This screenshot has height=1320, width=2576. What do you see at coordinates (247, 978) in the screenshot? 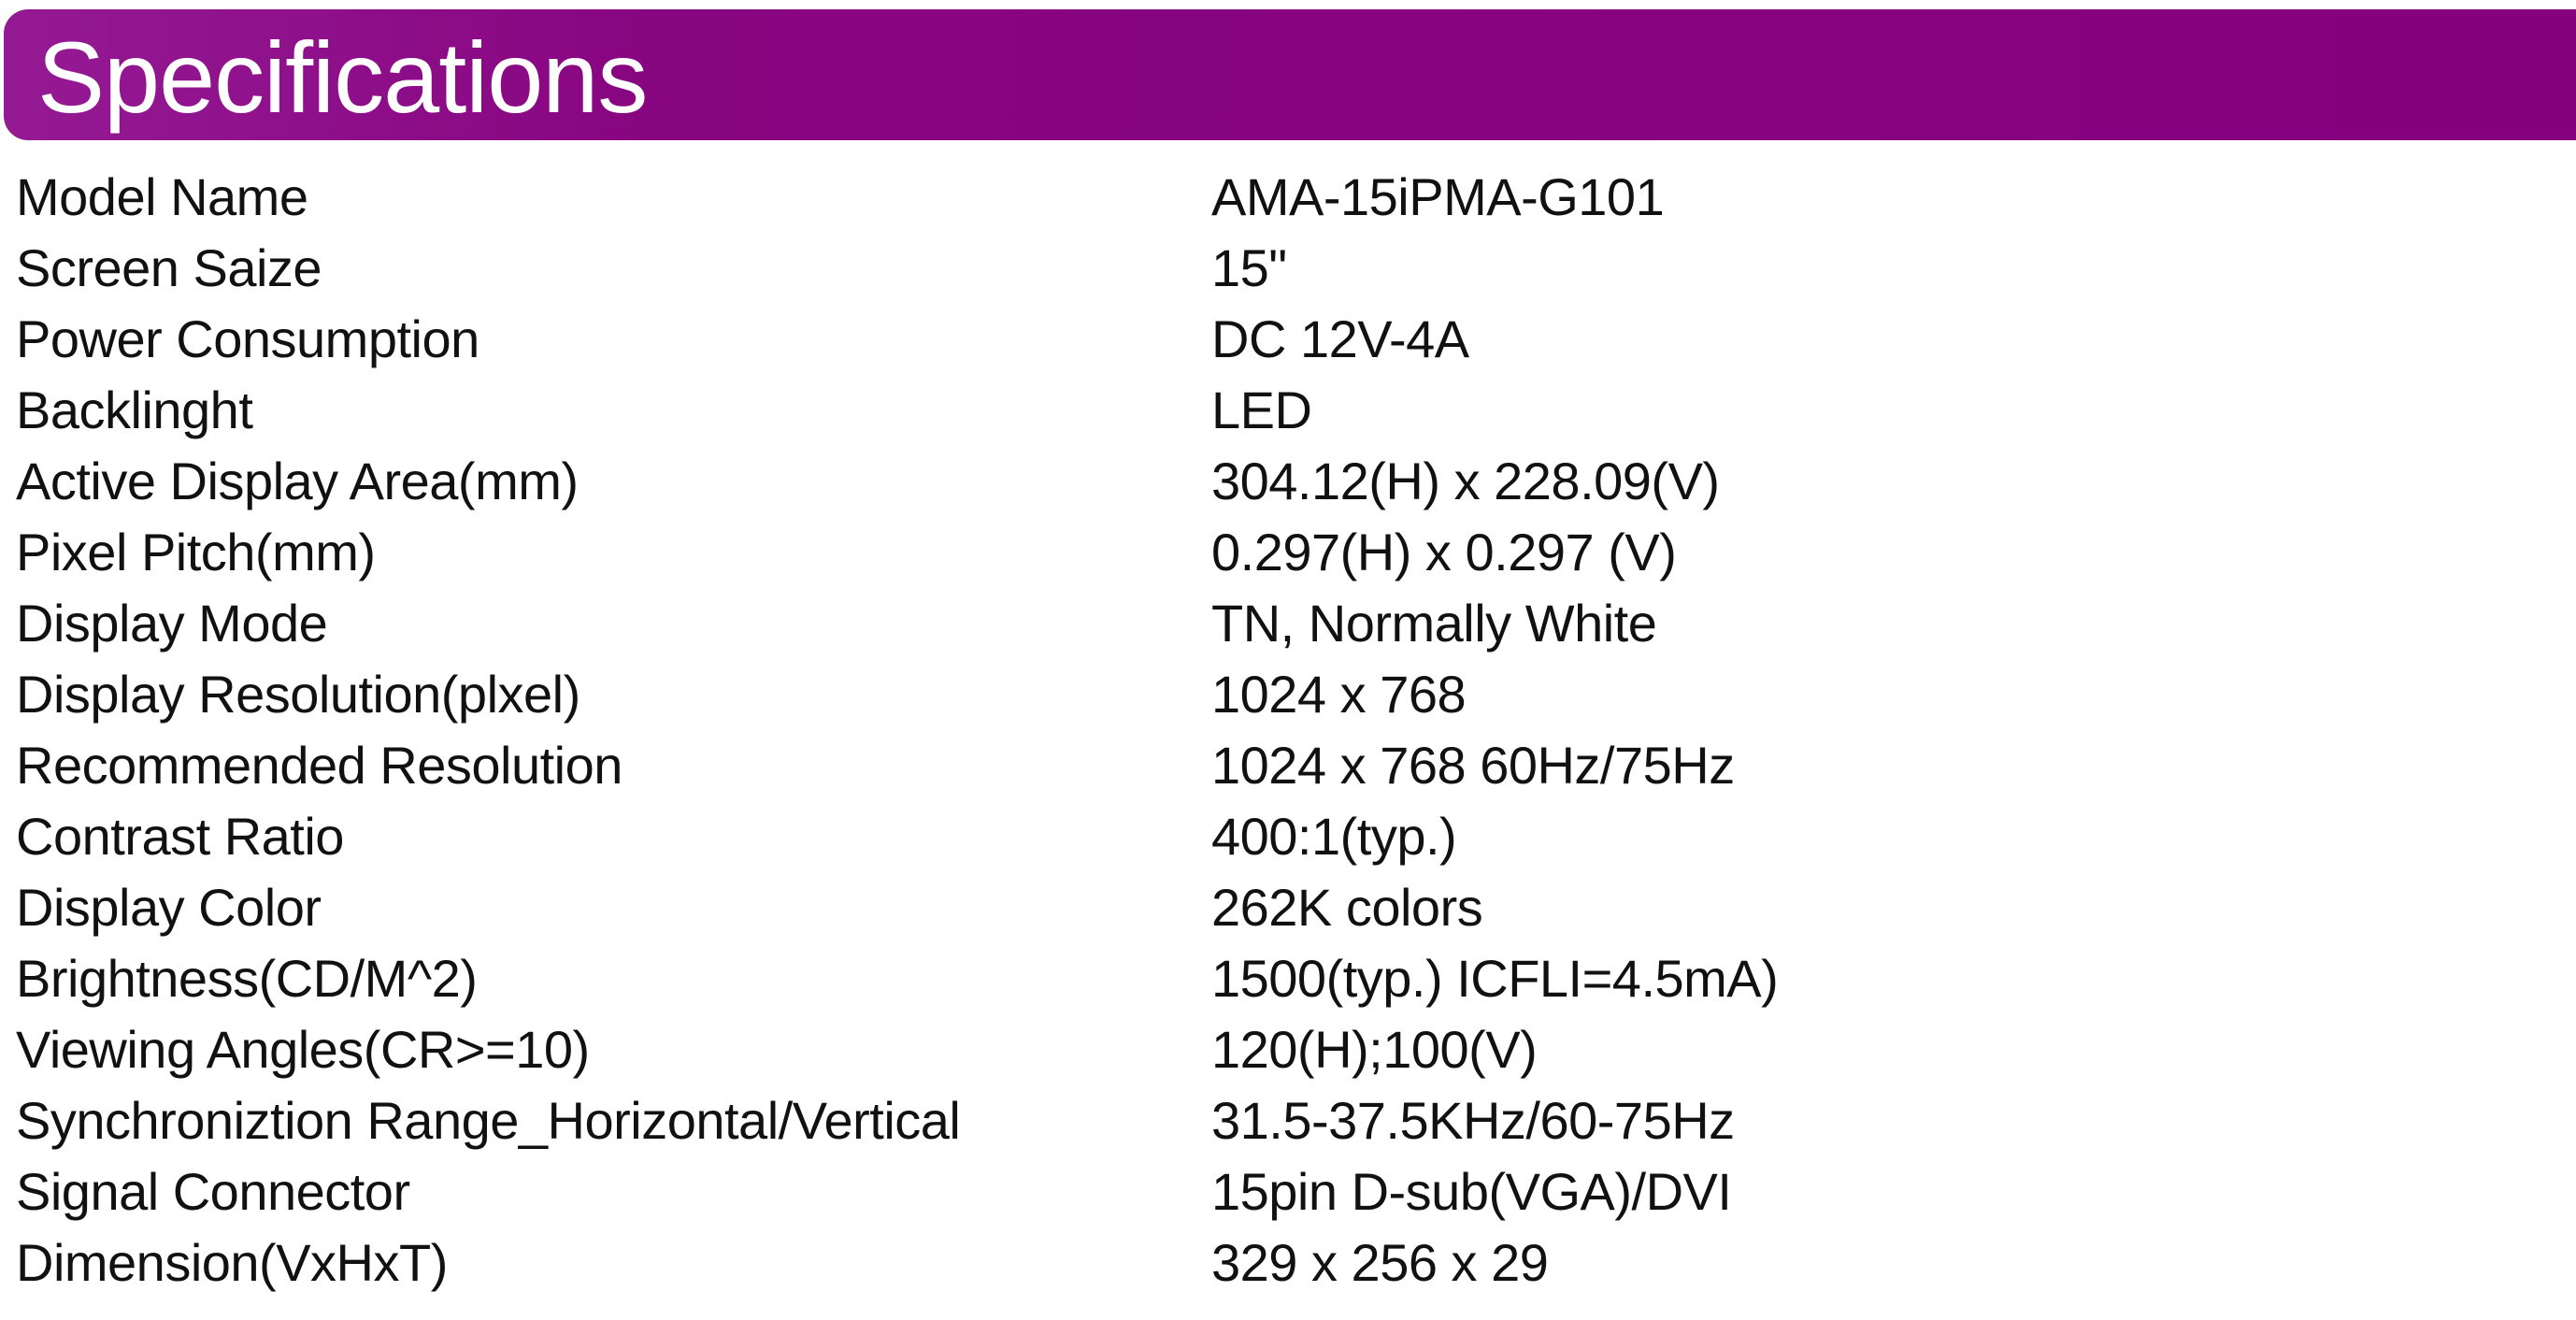
I see `spec-label: Brightness(CD/M^2)` at bounding box center [247, 978].